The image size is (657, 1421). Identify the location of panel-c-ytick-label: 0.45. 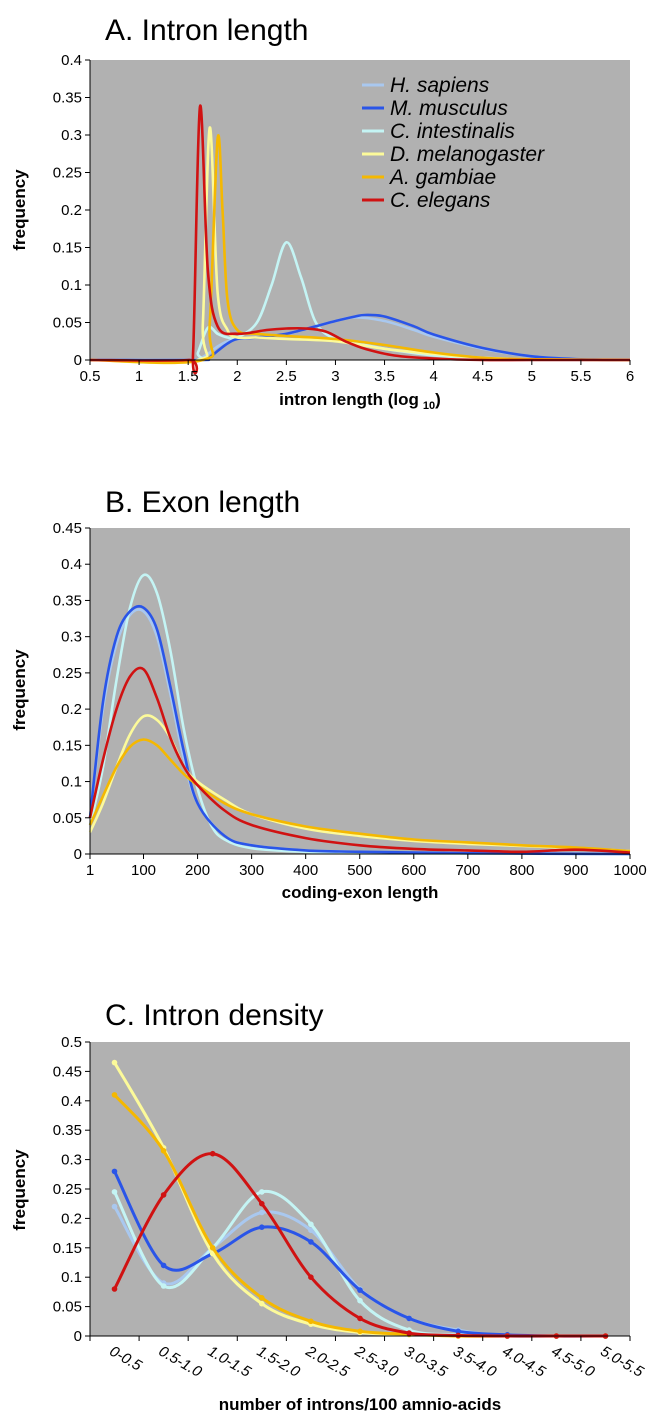
(67, 1071).